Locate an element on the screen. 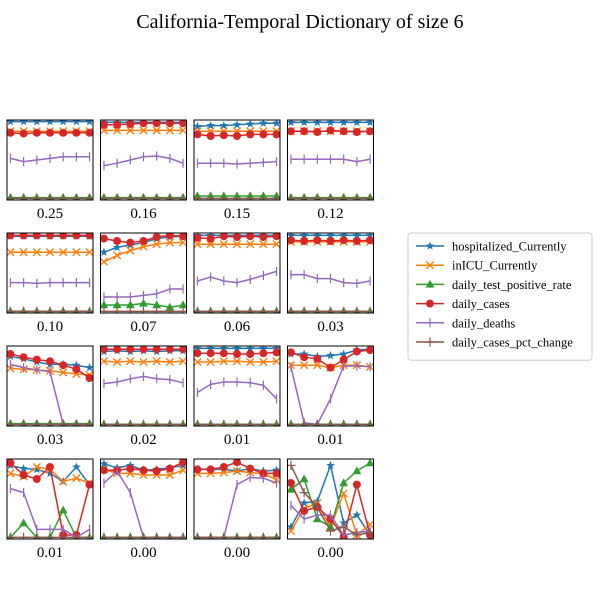  legend-entry: daily_deaths is located at coordinates (465, 323).